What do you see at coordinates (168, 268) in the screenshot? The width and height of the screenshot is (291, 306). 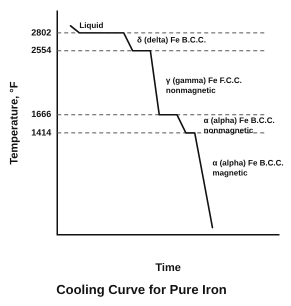 I see `x-axis-title: Time` at bounding box center [168, 268].